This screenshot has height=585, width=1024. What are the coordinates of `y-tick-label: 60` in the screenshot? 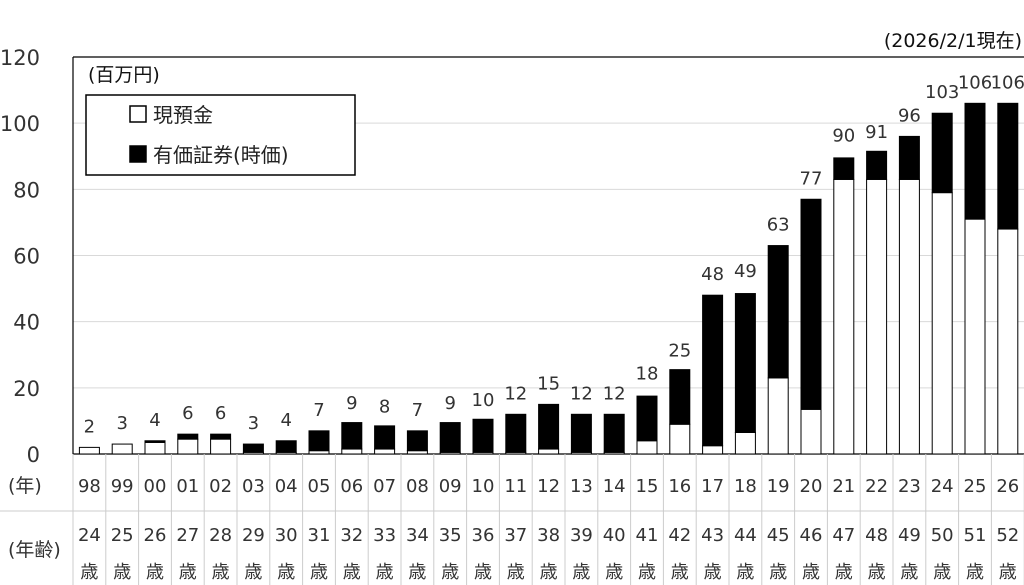 It's located at (26, 257).